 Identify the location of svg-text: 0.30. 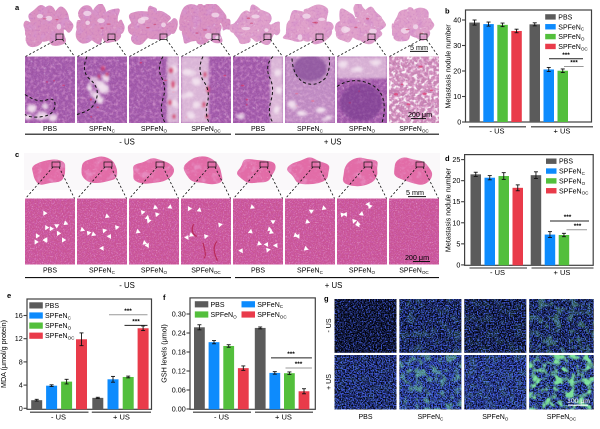
(179, 313).